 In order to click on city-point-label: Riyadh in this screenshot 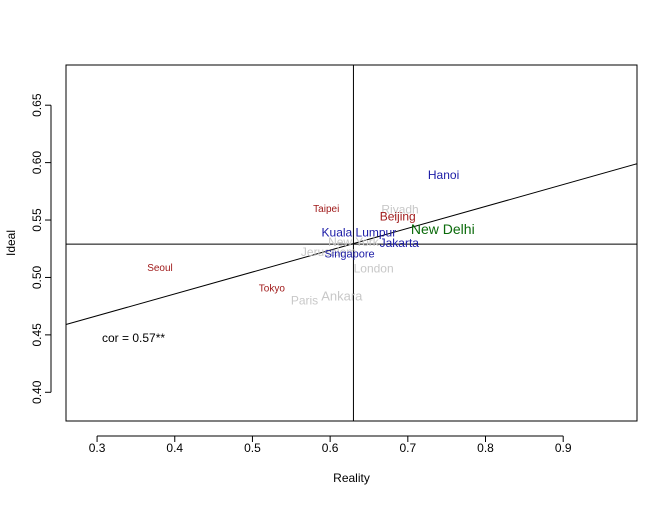, I will do `click(399, 210)`.